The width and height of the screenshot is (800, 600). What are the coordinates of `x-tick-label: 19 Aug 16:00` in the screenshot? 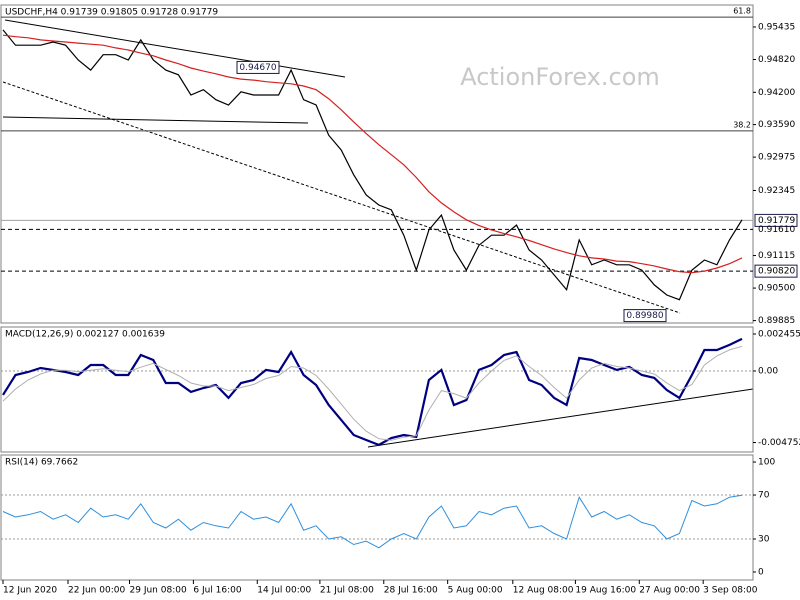 It's located at (605, 591).